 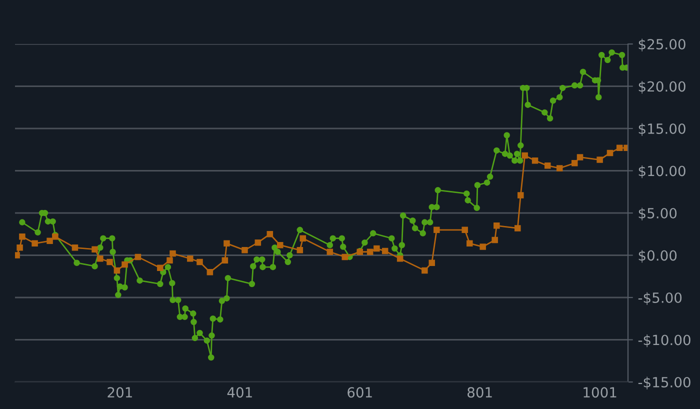 I want to click on y-tick-label: $25.00, so click(x=662, y=45).